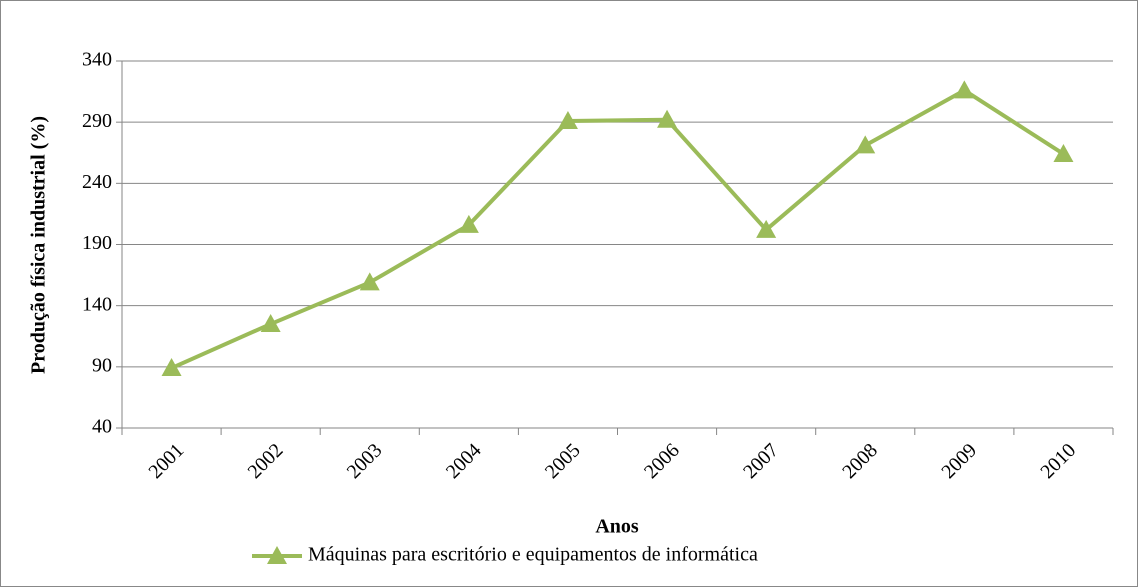 This screenshot has width=1138, height=587. What do you see at coordinates (97, 182) in the screenshot?
I see `y-tick-label: 240` at bounding box center [97, 182].